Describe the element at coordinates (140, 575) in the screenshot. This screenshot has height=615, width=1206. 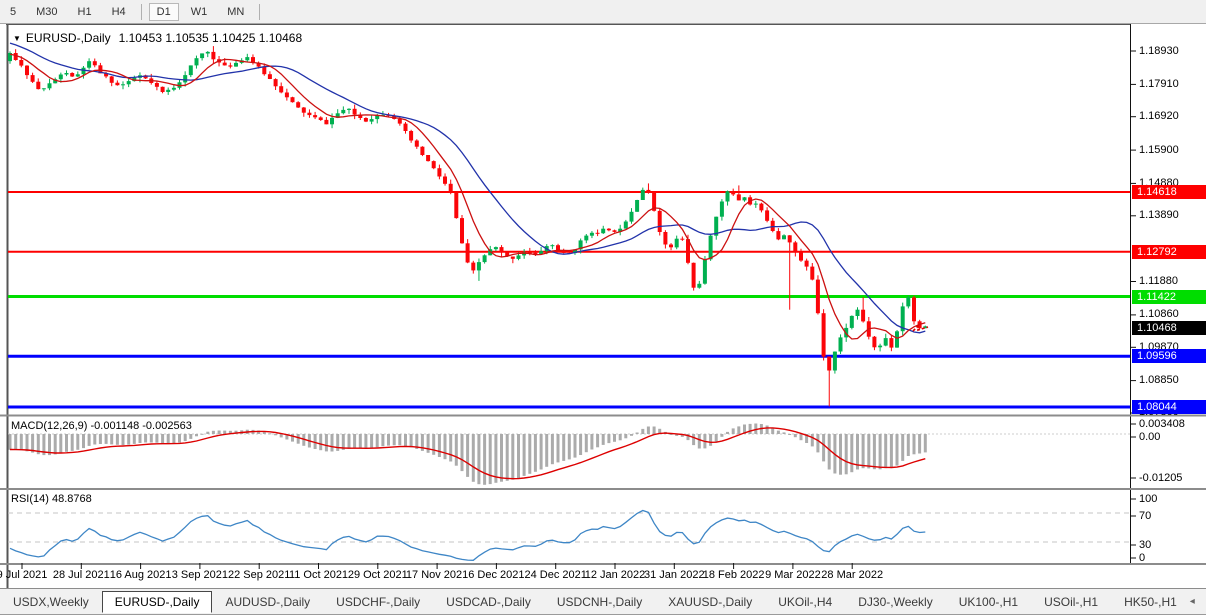
I see `date-tick-label: 16 Aug 2021` at that location.